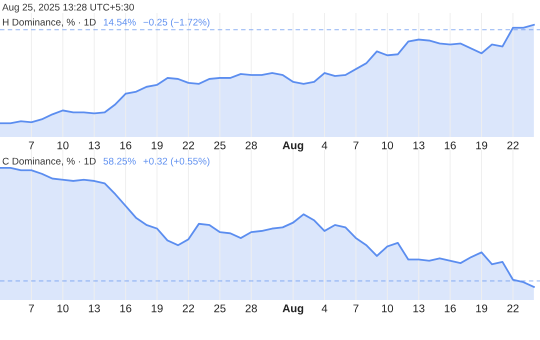 The height and width of the screenshot is (340, 540). What do you see at coordinates (177, 162) in the screenshot?
I see `text: +0.32 (+0.55%)` at bounding box center [177, 162].